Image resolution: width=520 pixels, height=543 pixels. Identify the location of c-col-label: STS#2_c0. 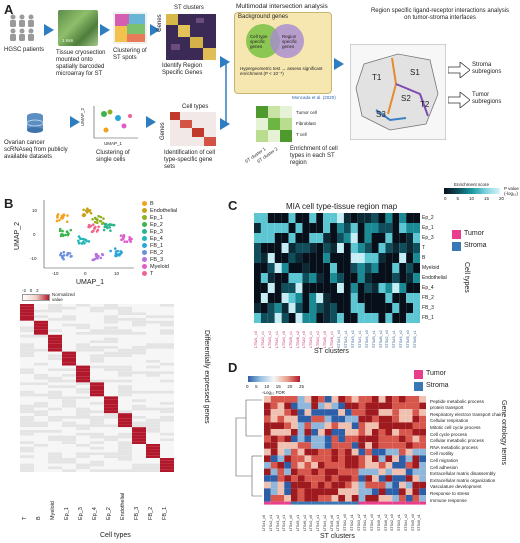
(387, 339).